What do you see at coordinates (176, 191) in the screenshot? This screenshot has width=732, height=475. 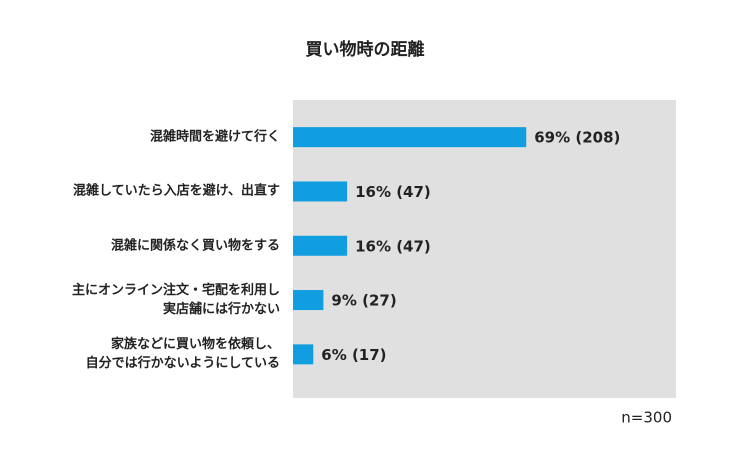 I see `category-label: 混雑していたら入店を避け、出直す` at bounding box center [176, 191].